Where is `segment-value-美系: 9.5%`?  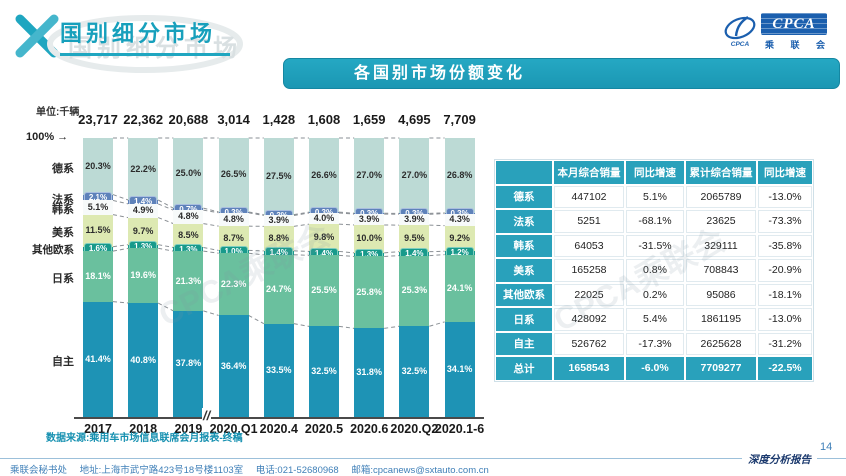 segment-value-美系: 9.5% is located at coordinates (414, 237).